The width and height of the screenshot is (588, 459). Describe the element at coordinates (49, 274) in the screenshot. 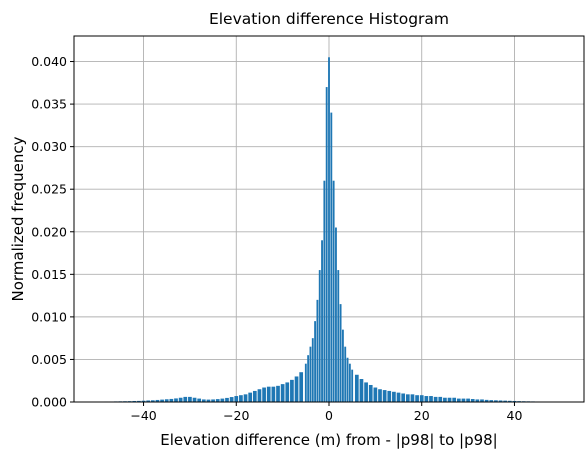

I see `y-tick-label: 0.015` at that location.